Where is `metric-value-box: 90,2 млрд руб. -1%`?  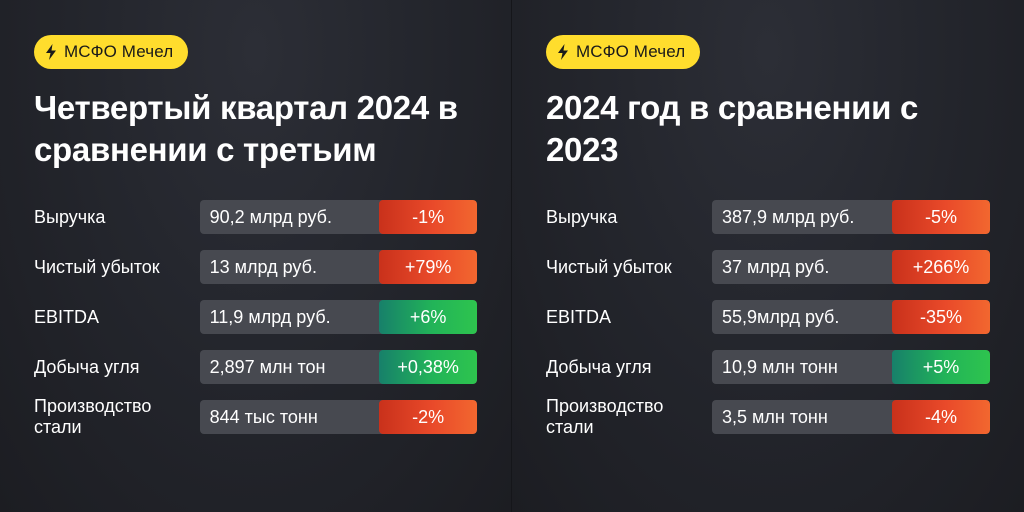
metric-value-box: 90,2 млрд руб. -1% is located at coordinates (338, 217).